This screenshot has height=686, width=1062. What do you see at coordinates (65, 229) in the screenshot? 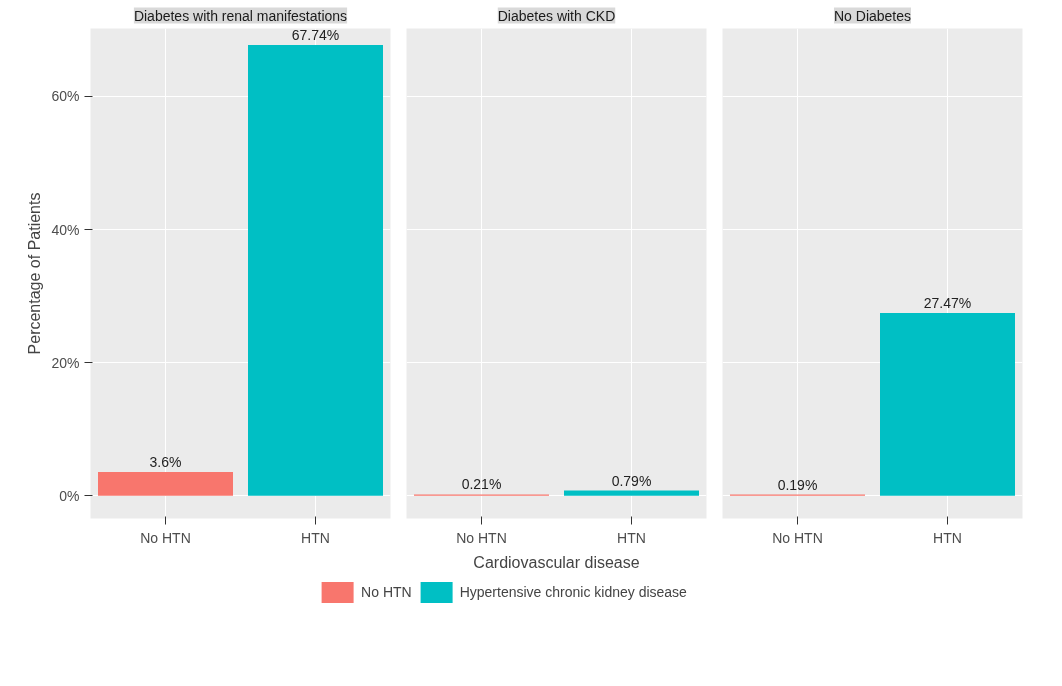
I see `y-tick-label: 40%` at bounding box center [65, 229].